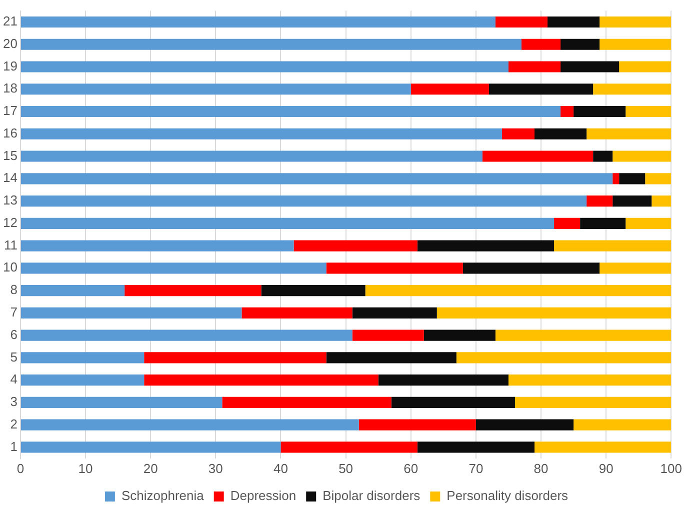  Describe the element at coordinates (541, 468) in the screenshot. I see `x-tick-label: 80` at that location.